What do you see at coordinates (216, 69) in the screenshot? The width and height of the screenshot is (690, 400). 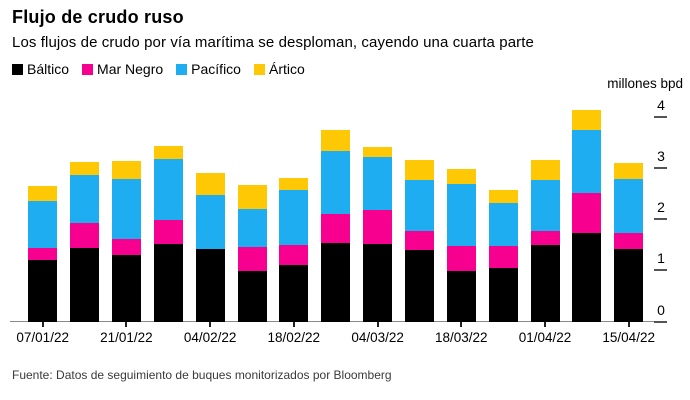 I see `legend-label: Pacífico` at bounding box center [216, 69].